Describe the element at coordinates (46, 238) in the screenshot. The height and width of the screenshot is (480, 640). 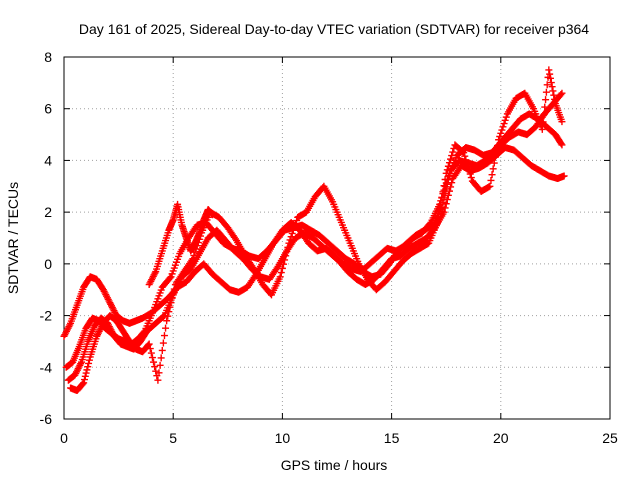
I see `y-tick-labels: -6 -4 -2 0 2 4 6 8` at that location.